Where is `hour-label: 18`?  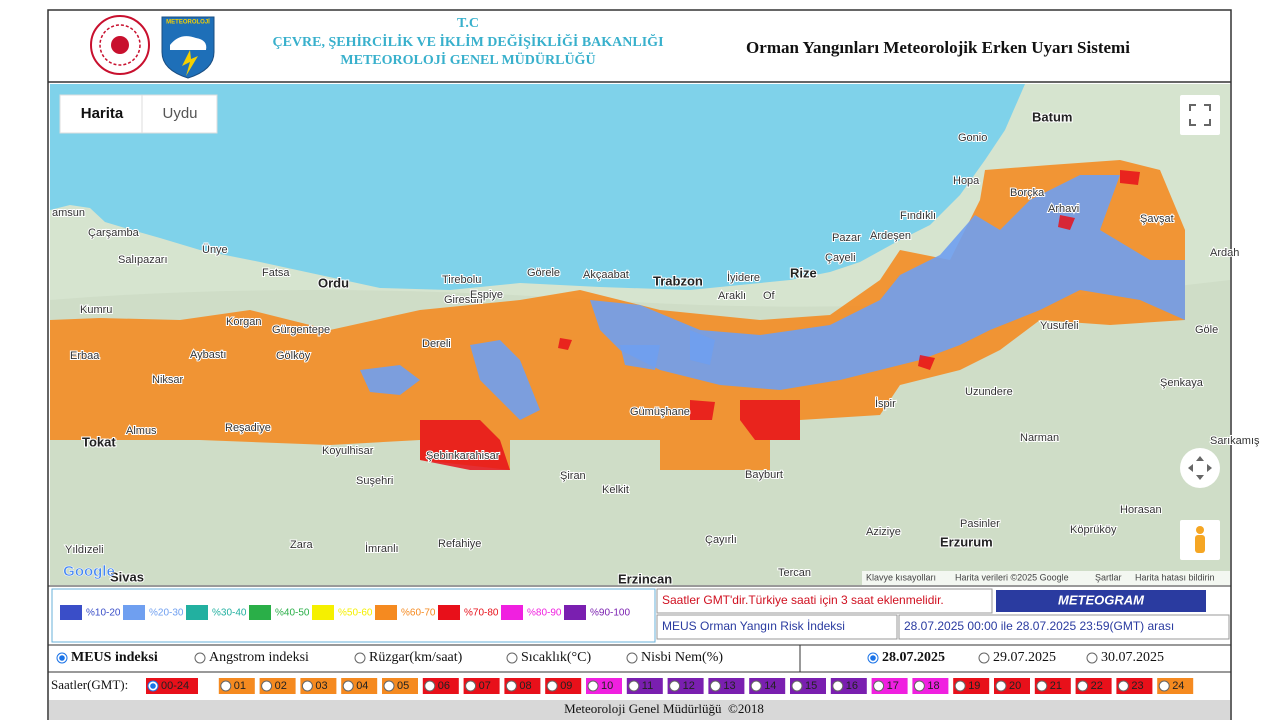 hour-label: 18 is located at coordinates (933, 686).